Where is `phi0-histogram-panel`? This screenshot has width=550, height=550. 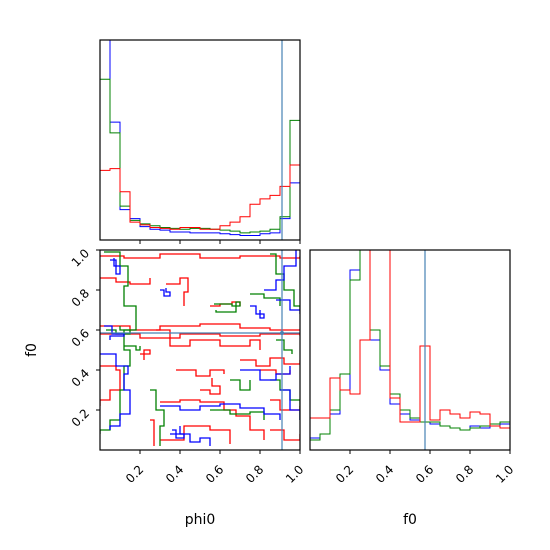
phi0-histogram-panel is located at coordinates (200, 141).